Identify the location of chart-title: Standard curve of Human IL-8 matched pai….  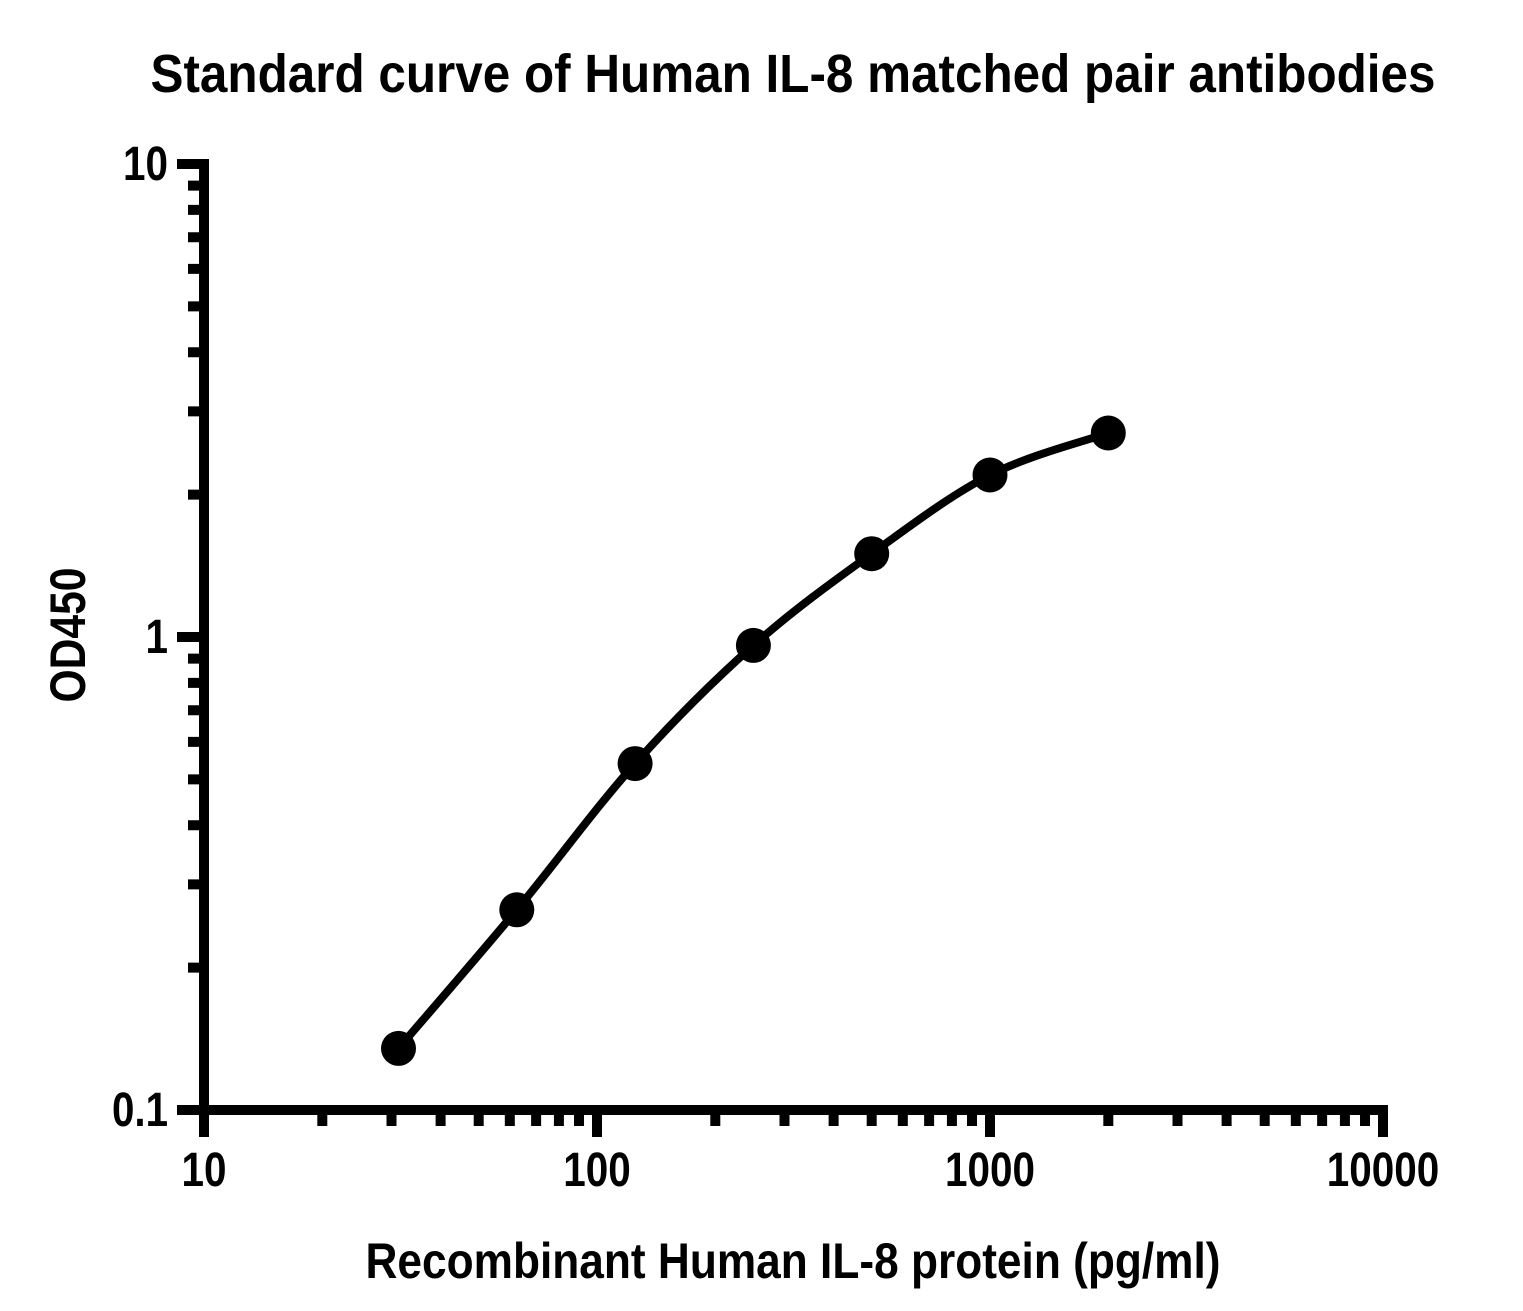
(793, 74).